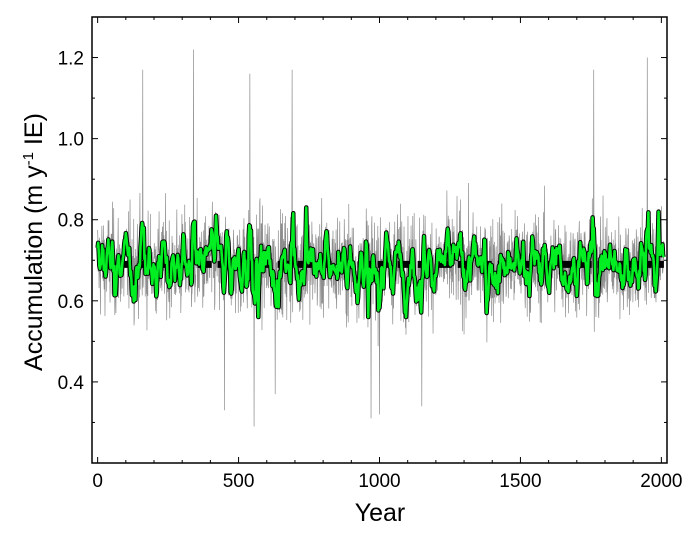 The image size is (700, 537). I want to click on x-tick-labels: 0 500 1000 1500 2000, so click(387, 481).